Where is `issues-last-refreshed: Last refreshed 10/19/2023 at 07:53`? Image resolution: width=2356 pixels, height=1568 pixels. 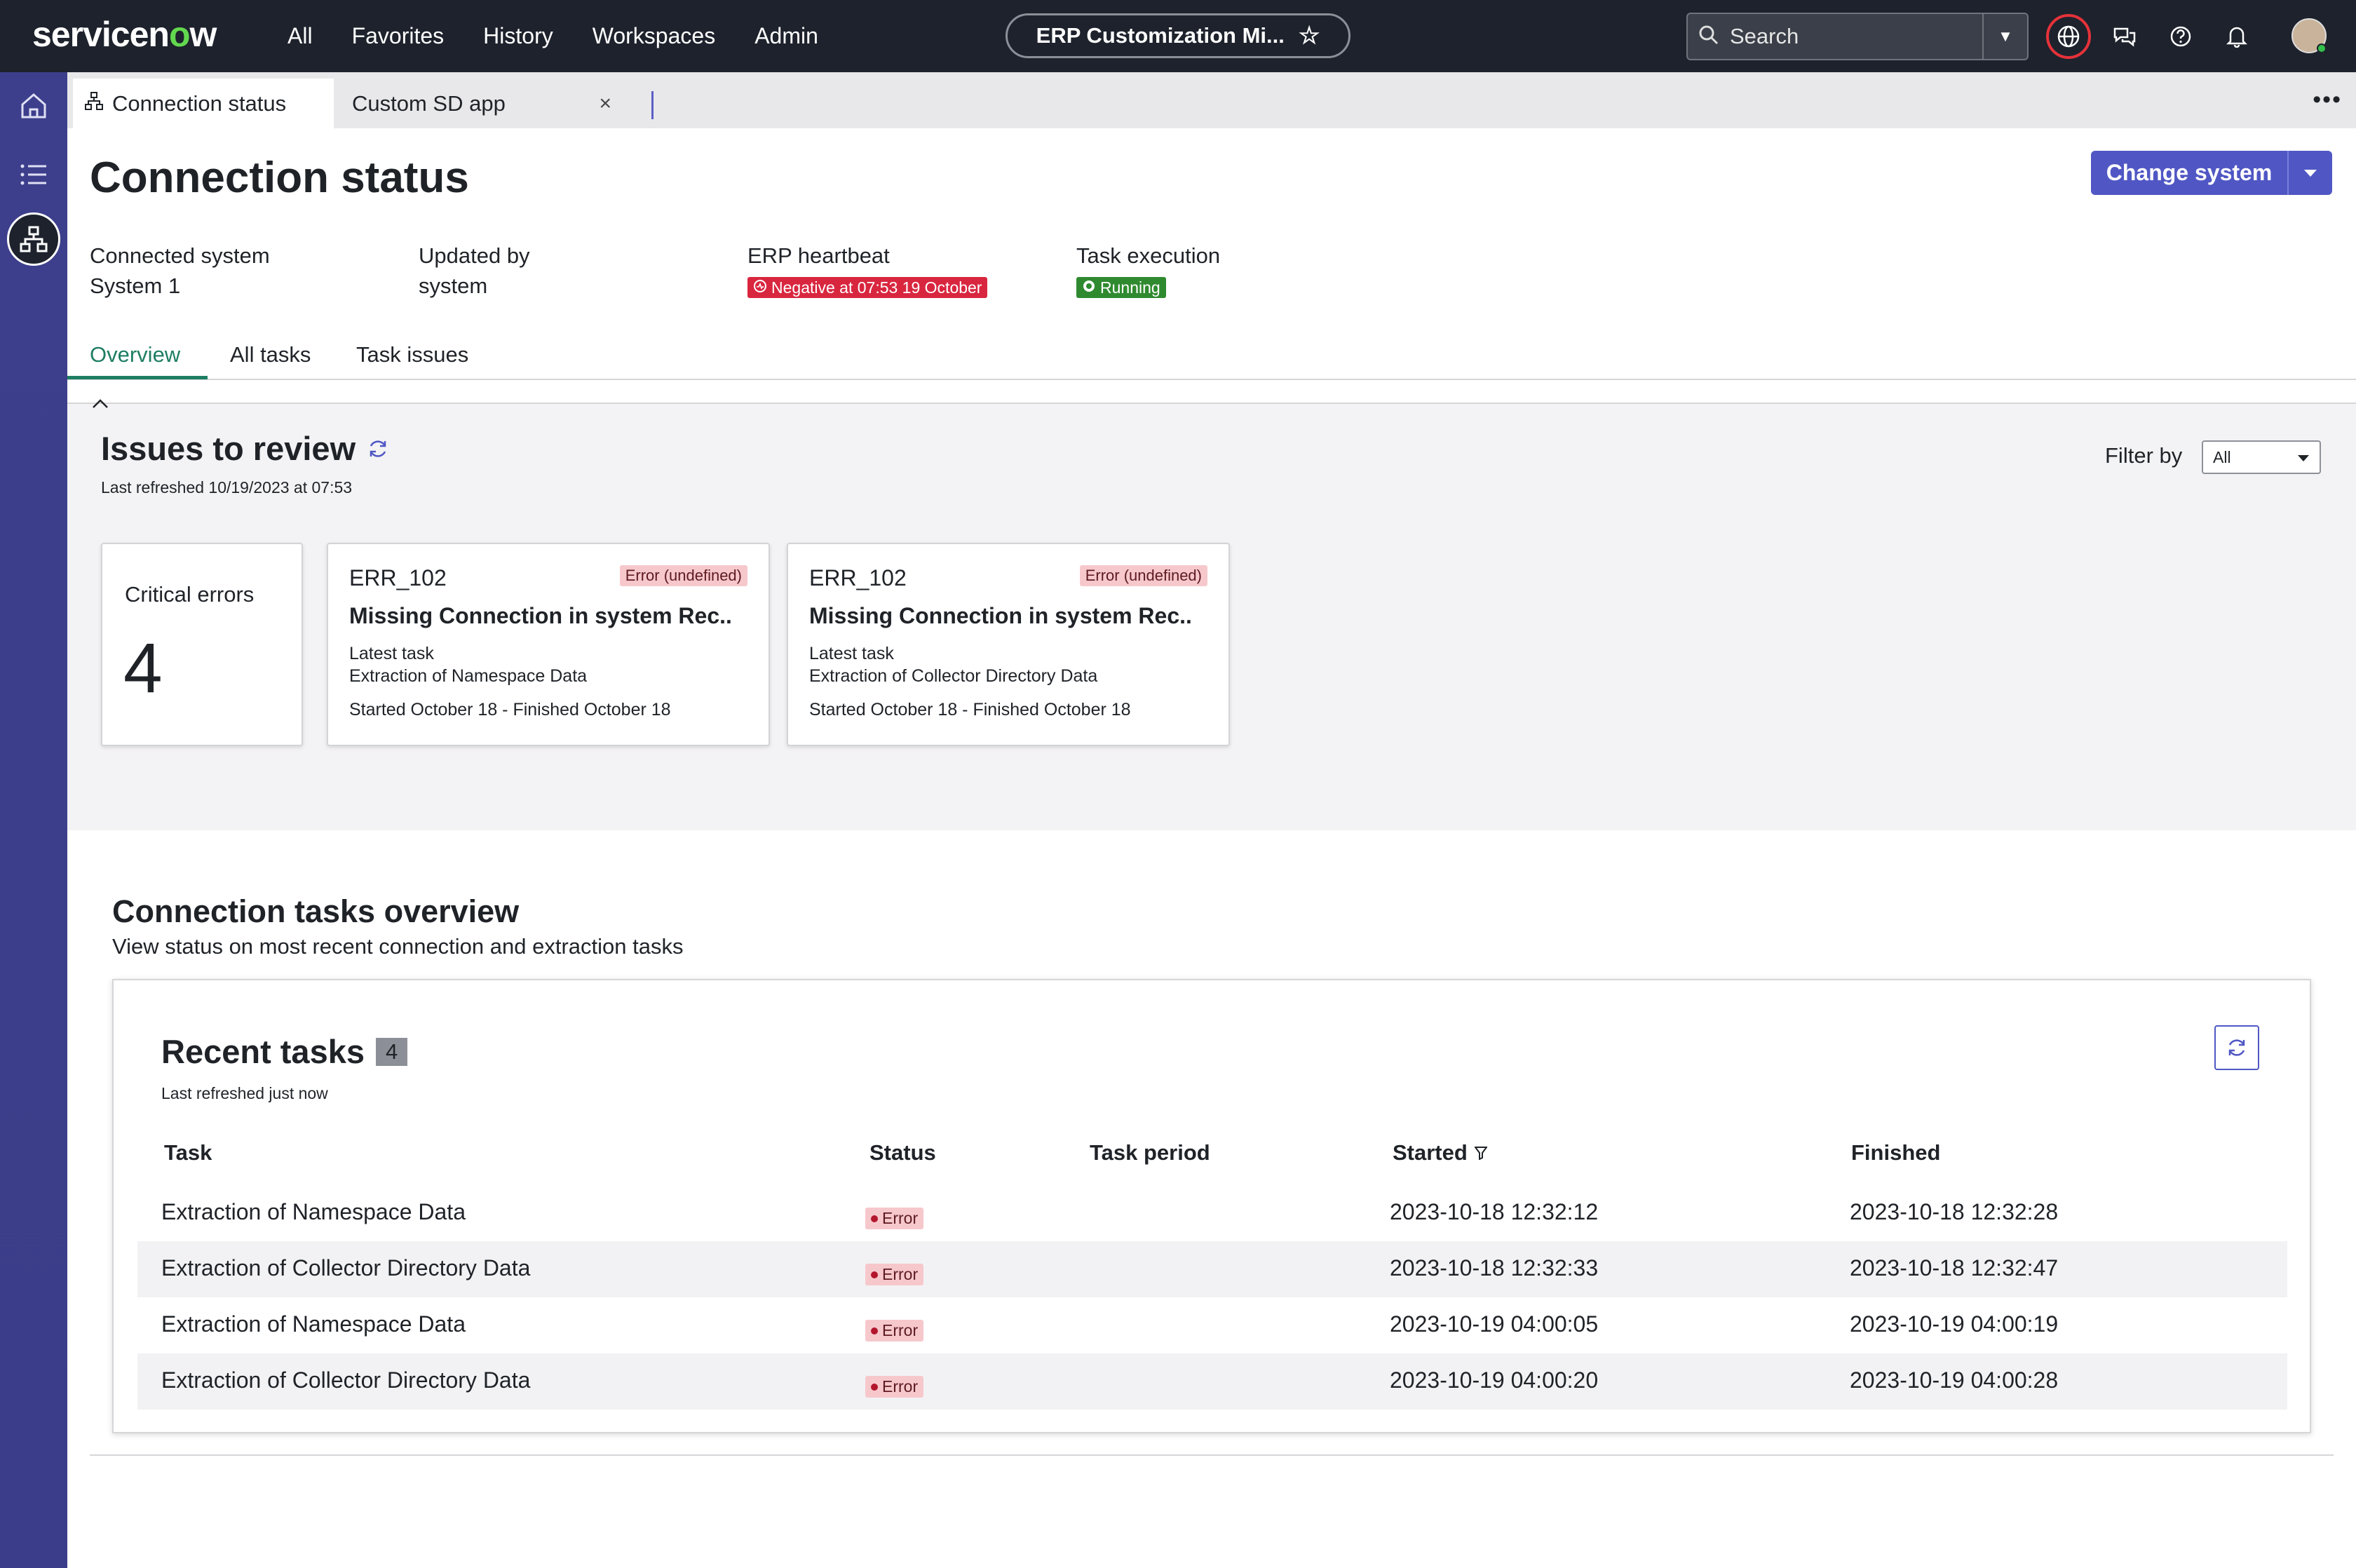
issues-last-refreshed: Last refreshed 10/19/2023 at 07:53 is located at coordinates (227, 487).